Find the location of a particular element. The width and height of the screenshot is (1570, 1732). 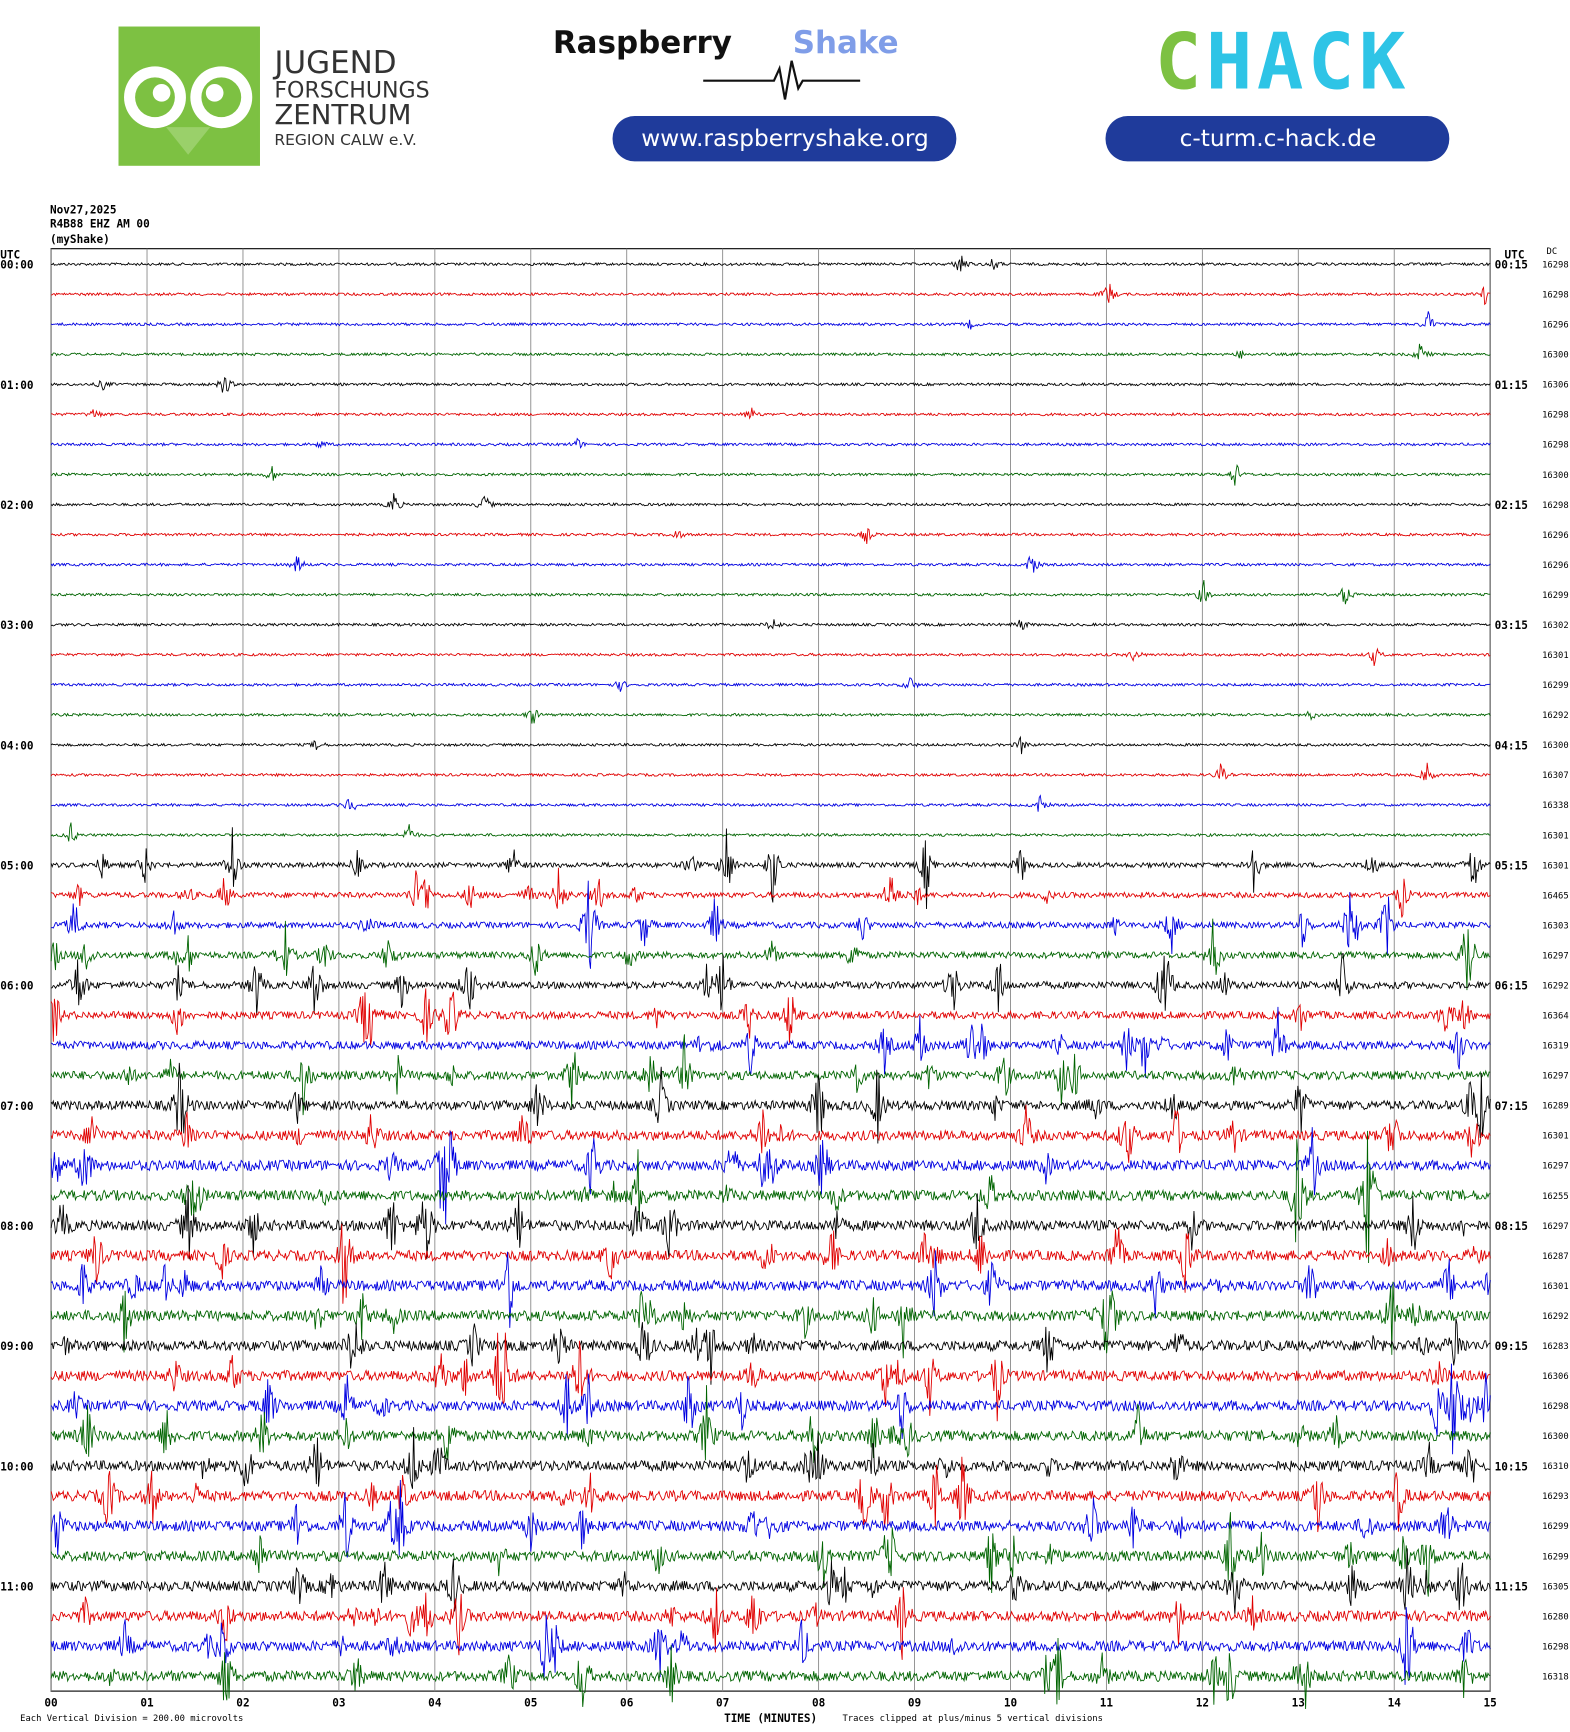

dc-value: 16310 is located at coordinates (1555, 1467).